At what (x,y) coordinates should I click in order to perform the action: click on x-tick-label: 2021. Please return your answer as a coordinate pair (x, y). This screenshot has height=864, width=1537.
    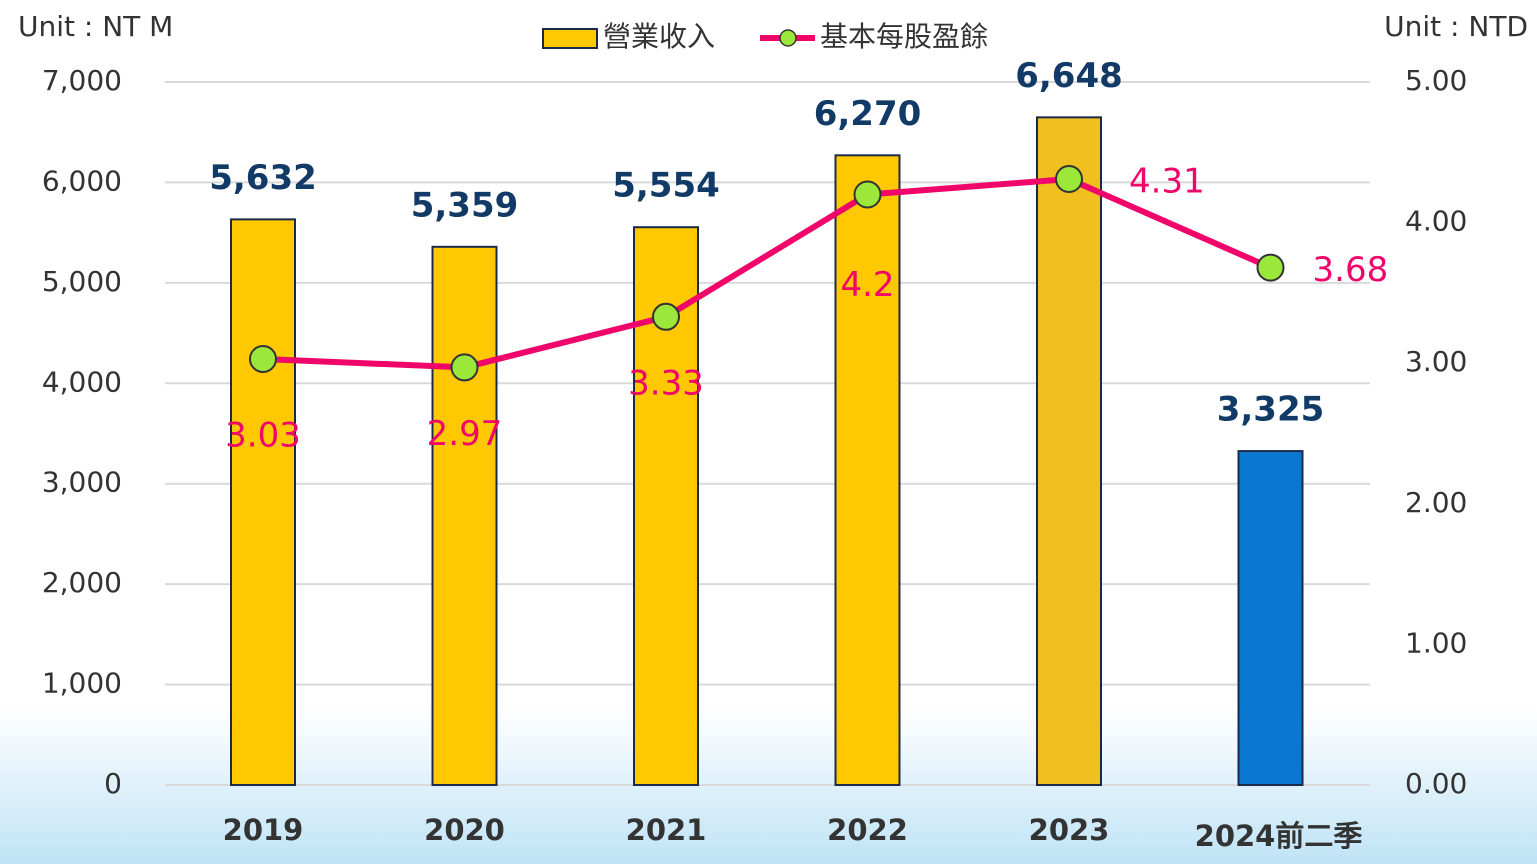
    Looking at the image, I should click on (666, 830).